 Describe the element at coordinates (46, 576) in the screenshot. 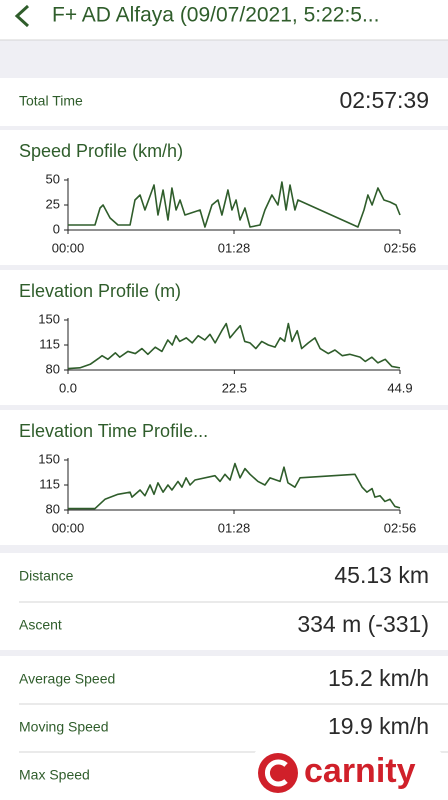

I see `label: Distance` at that location.